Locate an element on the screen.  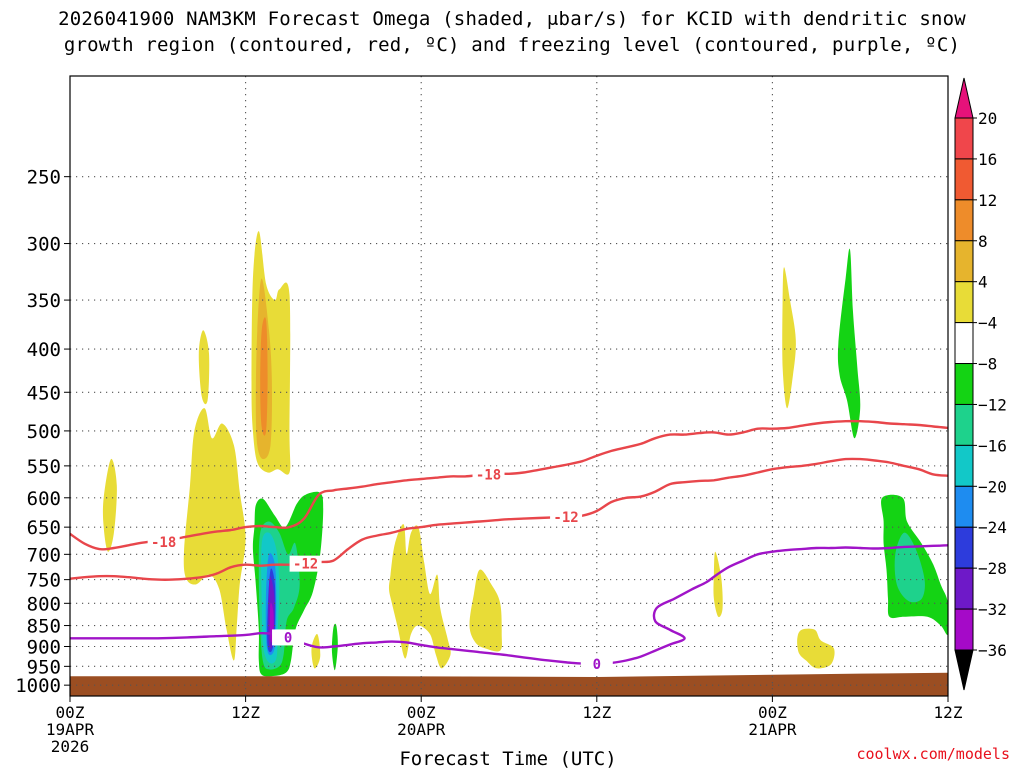
colorbar-label: 12 is located at coordinates (987, 200).